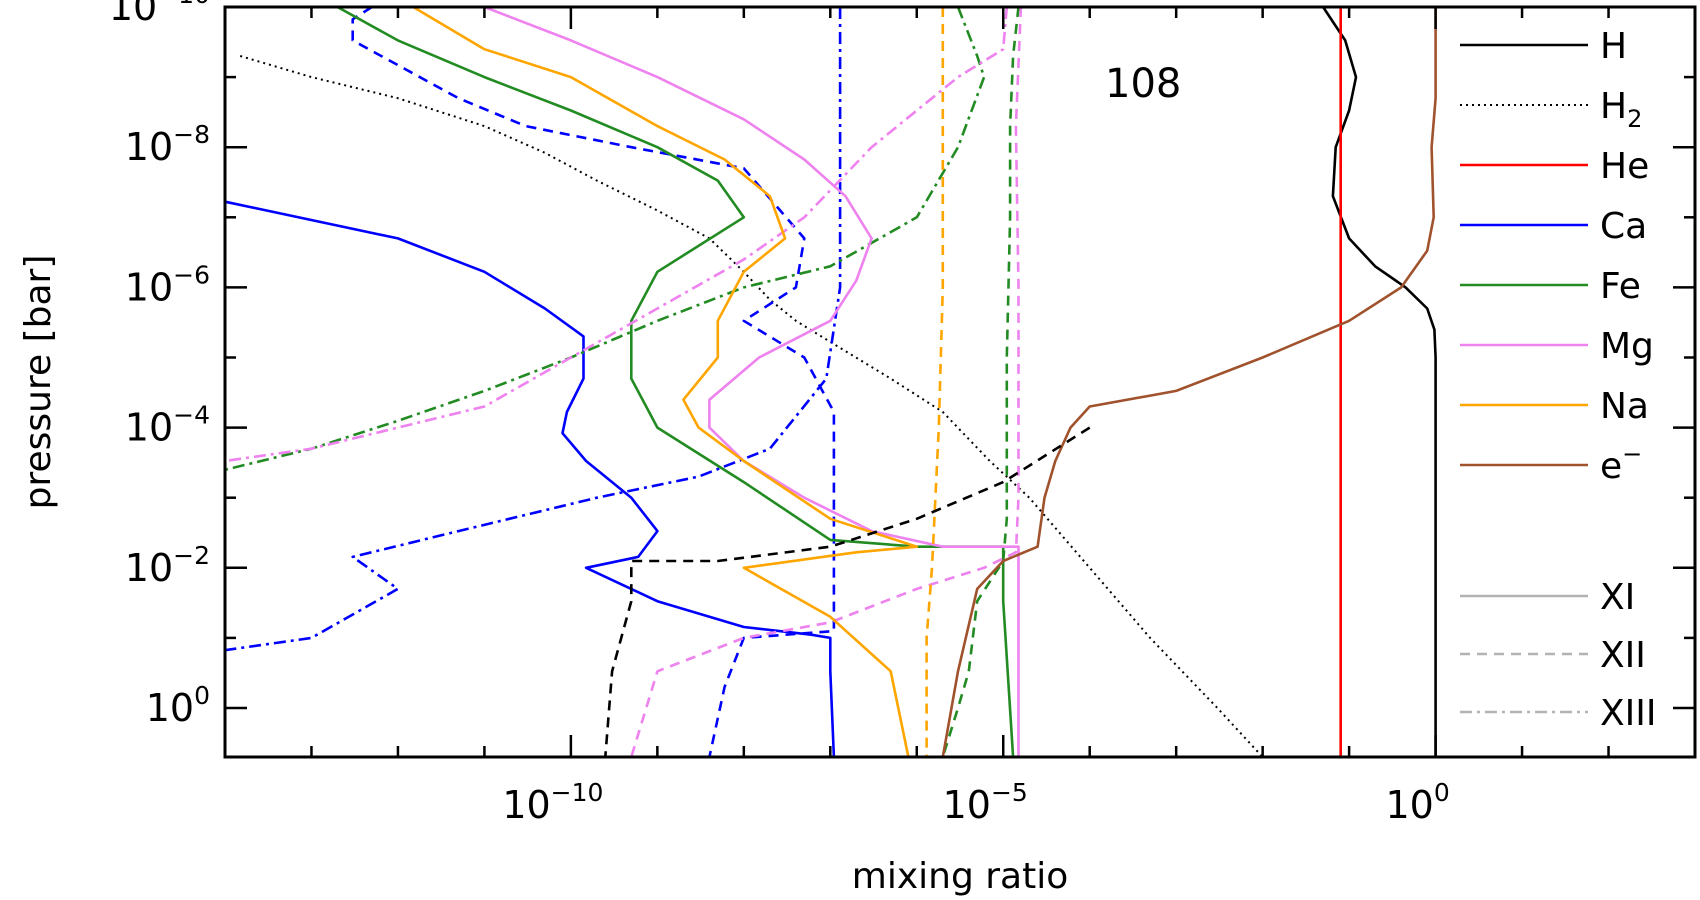  What do you see at coordinates (552, 802) in the screenshot?
I see `x-tick-label: 10⁻¹⁰` at bounding box center [552, 802].